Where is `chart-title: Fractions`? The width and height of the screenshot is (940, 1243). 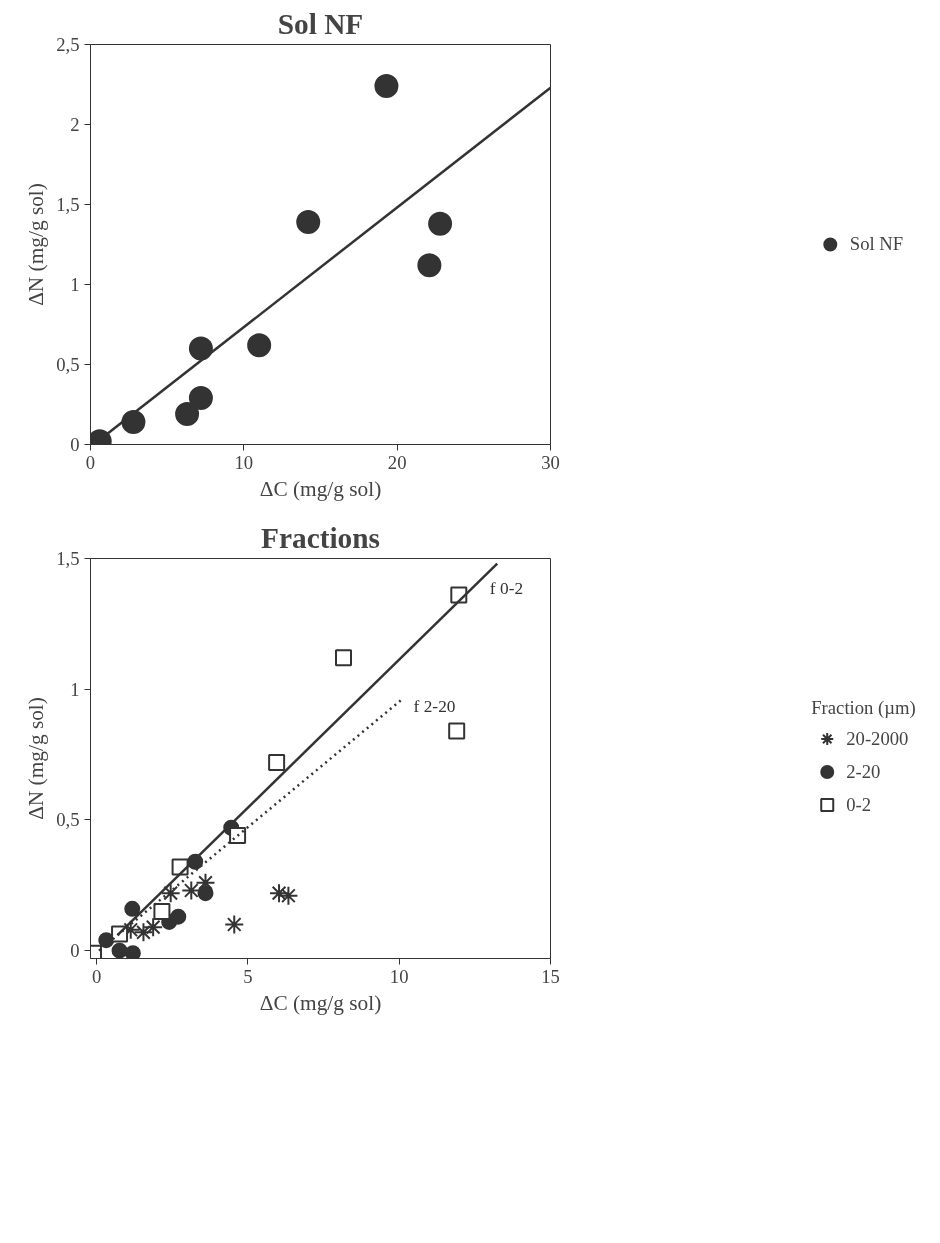
chart-title: Fractions is located at coordinates (320, 537).